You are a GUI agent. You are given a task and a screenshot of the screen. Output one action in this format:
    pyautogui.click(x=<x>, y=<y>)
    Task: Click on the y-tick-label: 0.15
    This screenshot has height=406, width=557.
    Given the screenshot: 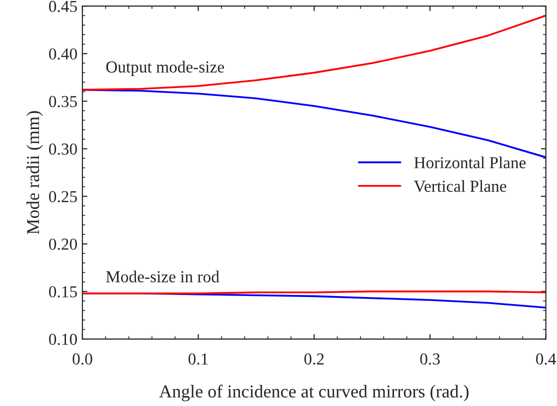 What is the action you would take?
    pyautogui.click(x=63, y=292)
    